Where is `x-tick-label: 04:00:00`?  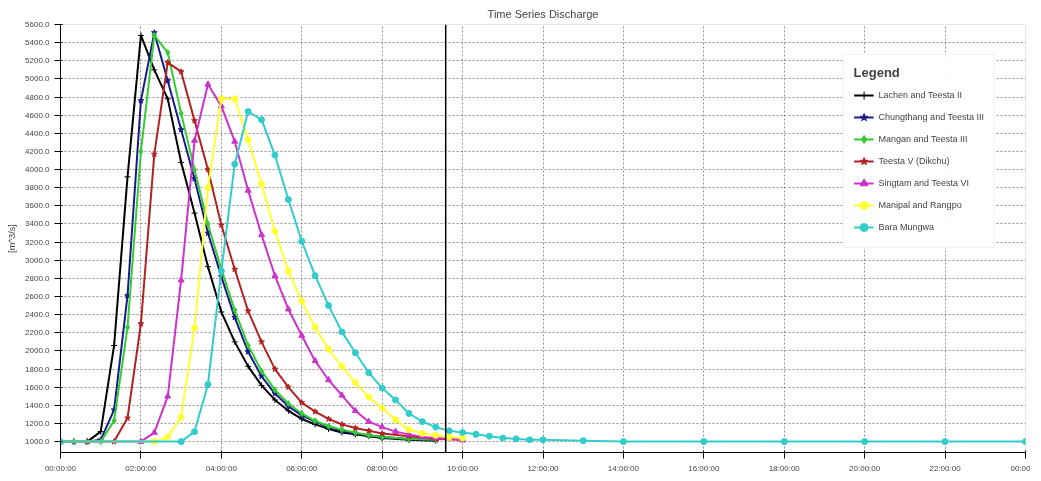 x-tick-label: 04:00:00 is located at coordinates (221, 468).